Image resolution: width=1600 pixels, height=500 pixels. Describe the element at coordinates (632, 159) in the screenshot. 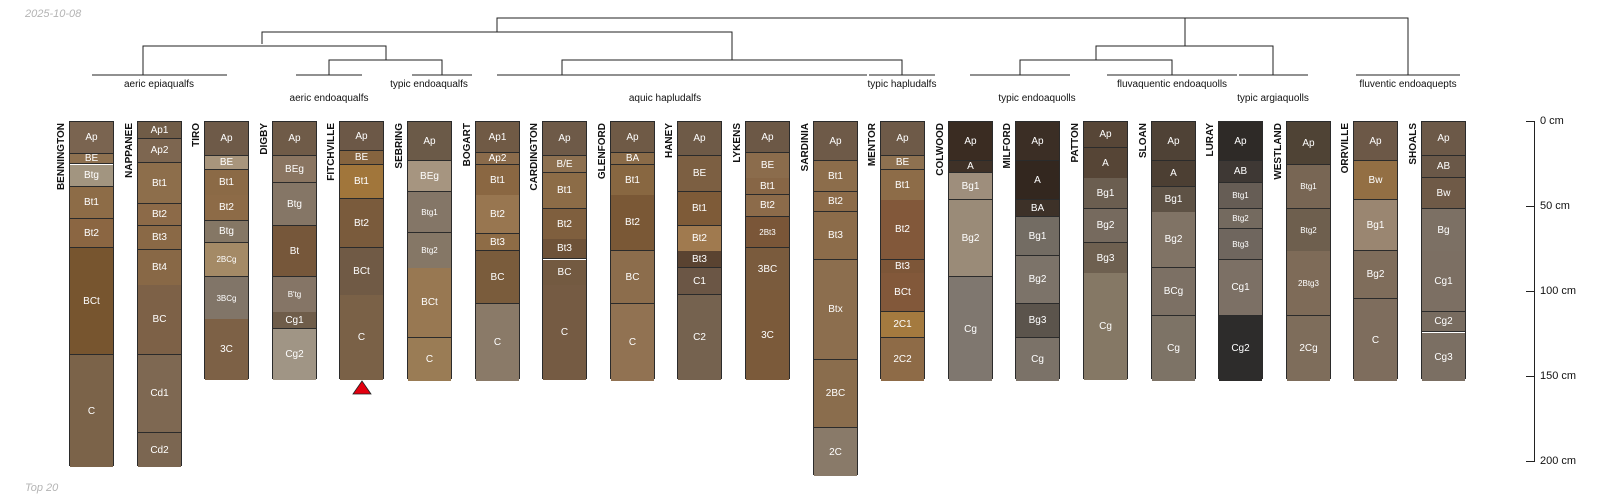

I see `horizon: BA` at that location.